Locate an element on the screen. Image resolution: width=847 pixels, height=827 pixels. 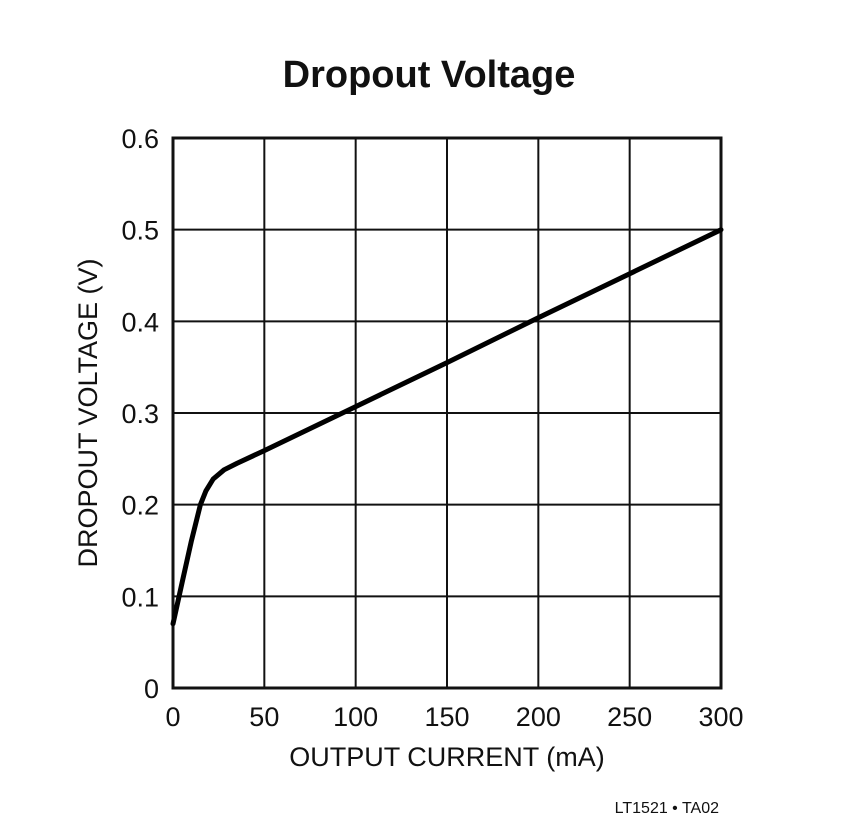
x-tick-label: 250 is located at coordinates (629, 717).